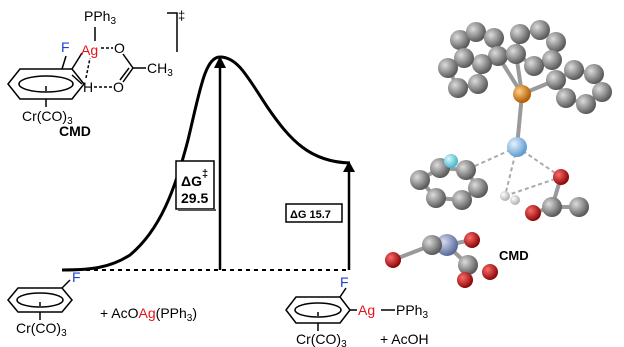 The width and height of the screenshot is (624, 347). Describe the element at coordinates (357, 310) in the screenshot. I see `product: F Ag PPh3 Cr(CO)3 + AcOH` at that location.